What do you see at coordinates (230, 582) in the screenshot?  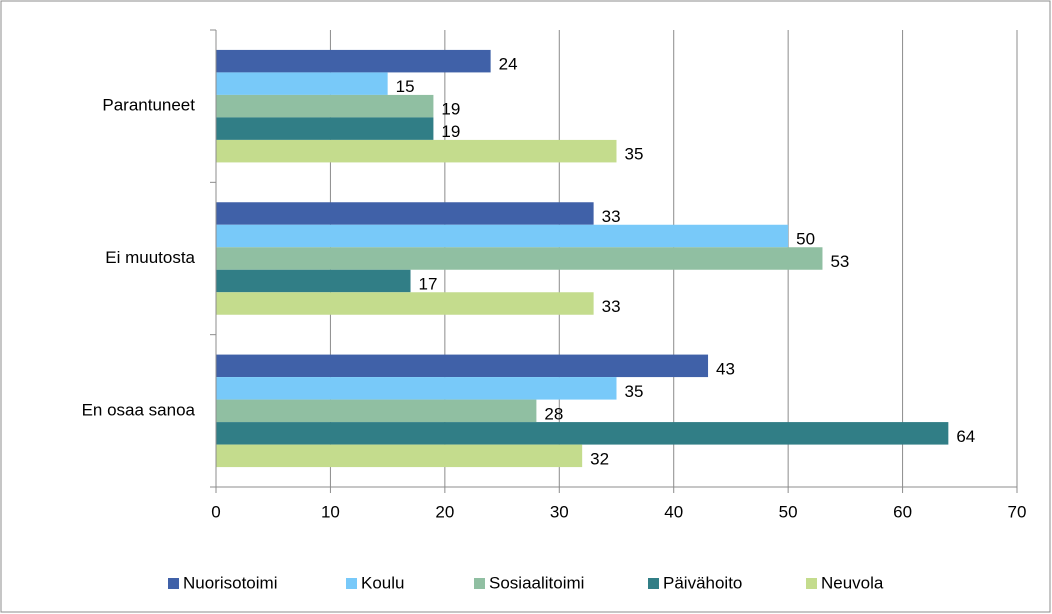 I see `legend-label: Nuorisotoimi` at bounding box center [230, 582].